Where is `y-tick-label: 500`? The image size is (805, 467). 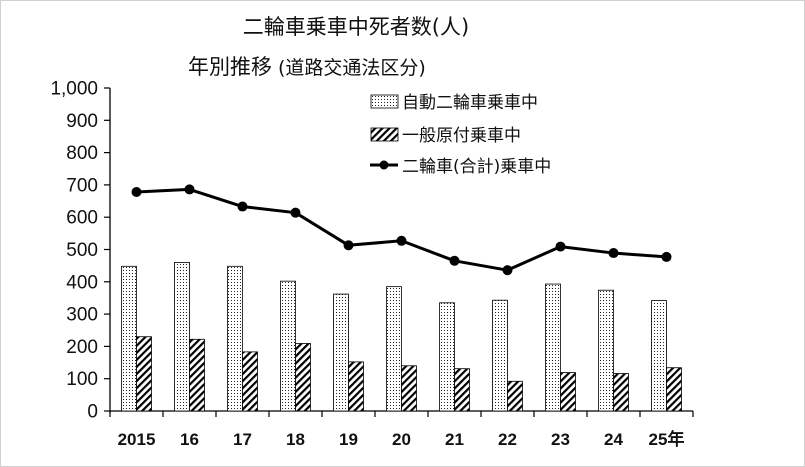
y-tick-label: 500 is located at coordinates (82, 250).